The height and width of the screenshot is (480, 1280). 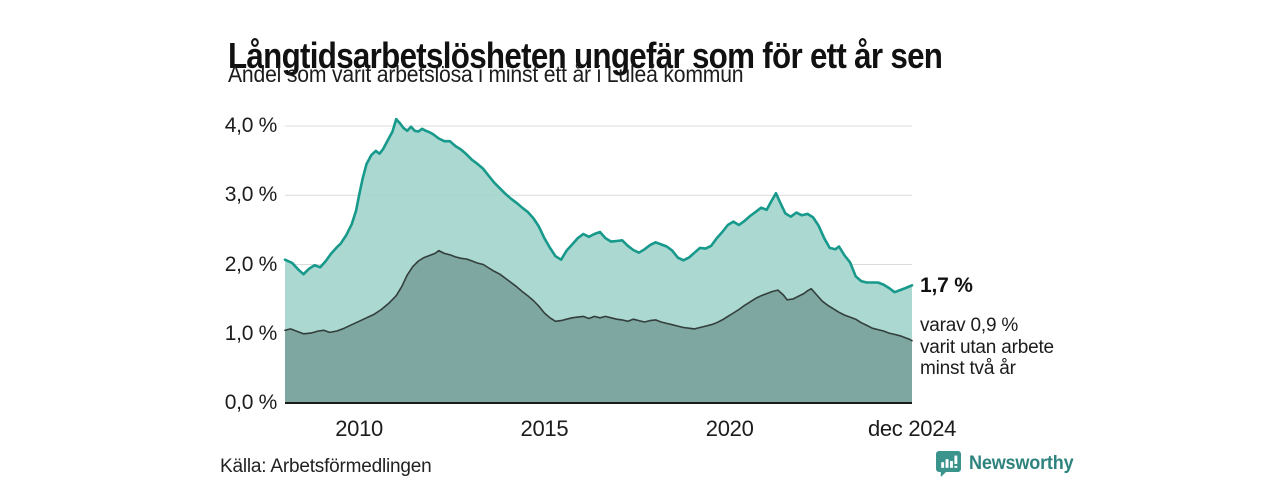 I want to click on newsworthy-logo: Newsworthy, so click(x=1007, y=464).